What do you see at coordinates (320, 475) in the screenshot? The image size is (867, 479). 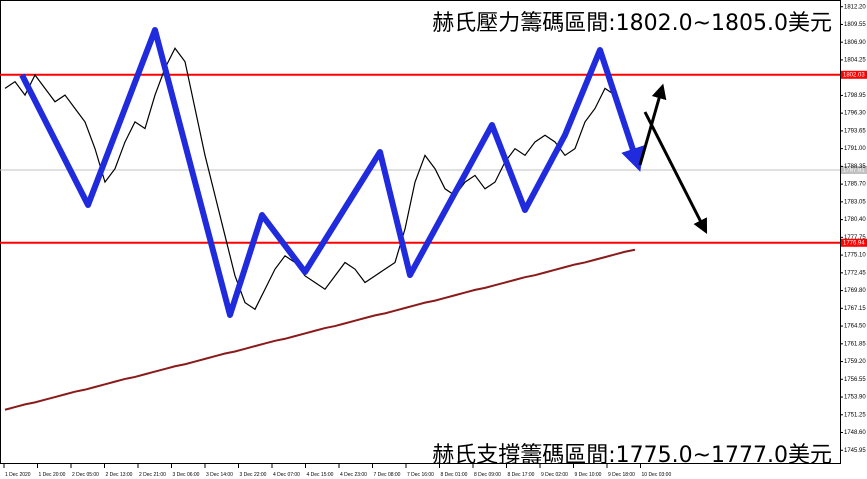 I see `x-tick-label: 4 Dec 15:00` at bounding box center [320, 475].